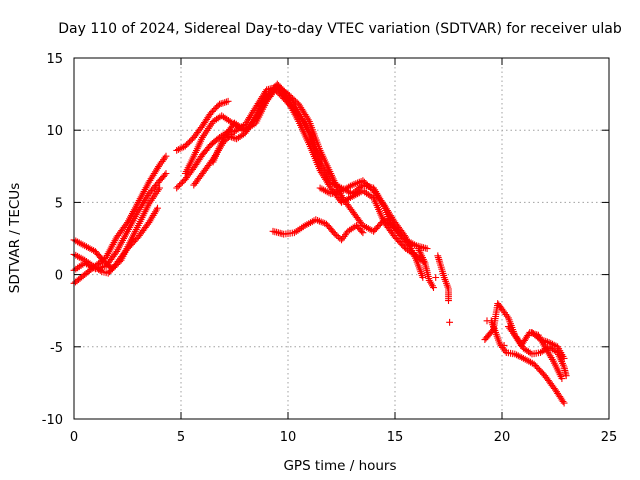 The width and height of the screenshot is (640, 480). I want to click on y-tick-label: 0, so click(59, 276).